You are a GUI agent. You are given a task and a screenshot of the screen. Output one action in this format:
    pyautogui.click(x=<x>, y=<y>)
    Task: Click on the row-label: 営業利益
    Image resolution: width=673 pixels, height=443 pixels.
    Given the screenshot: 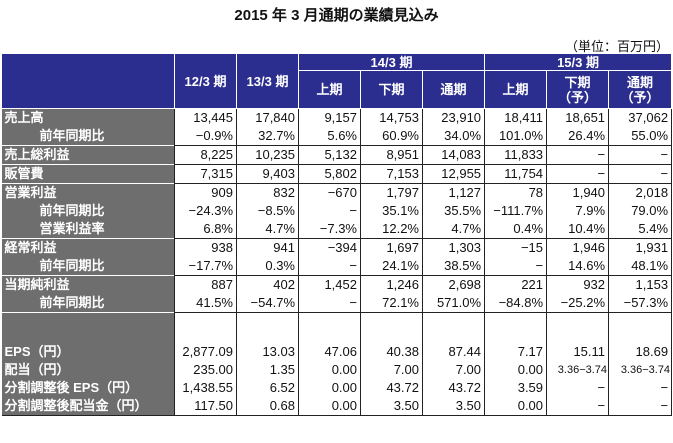 What is the action you would take?
    pyautogui.click(x=88, y=192)
    